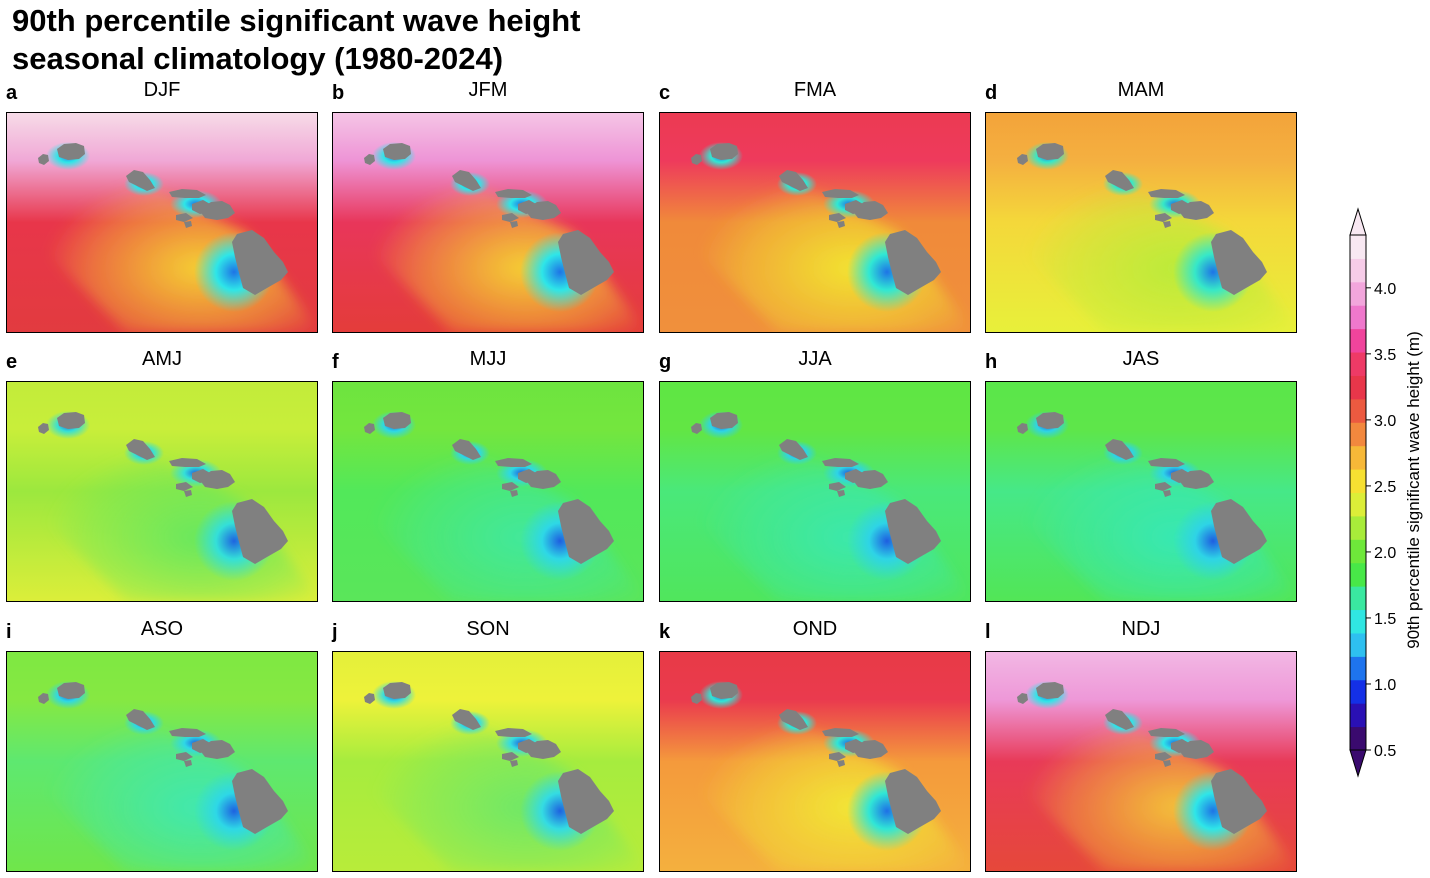 Image resolution: width=1430 pixels, height=878 pixels. Describe the element at coordinates (1385, 685) in the screenshot. I see `colorbar-tick-label: 1.0` at that location.